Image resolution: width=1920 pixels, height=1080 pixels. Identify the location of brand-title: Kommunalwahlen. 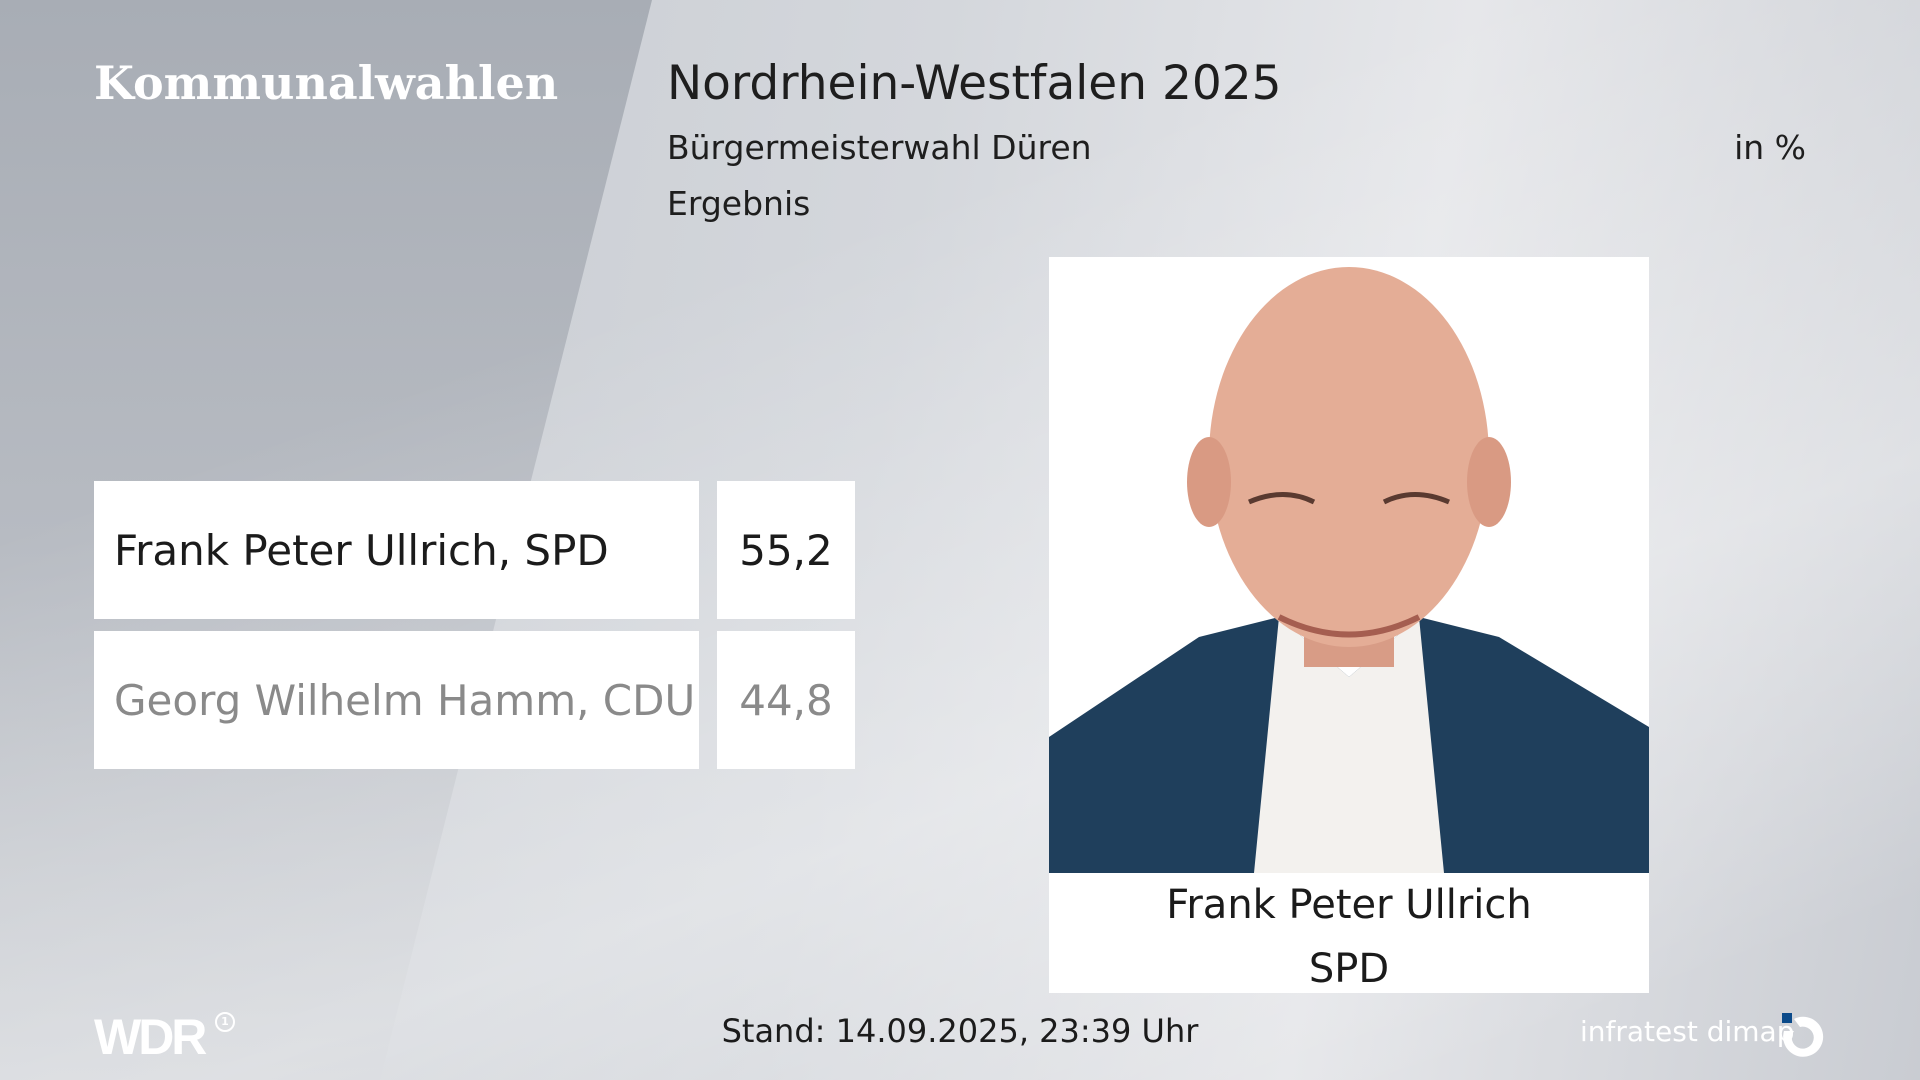
(326, 83).